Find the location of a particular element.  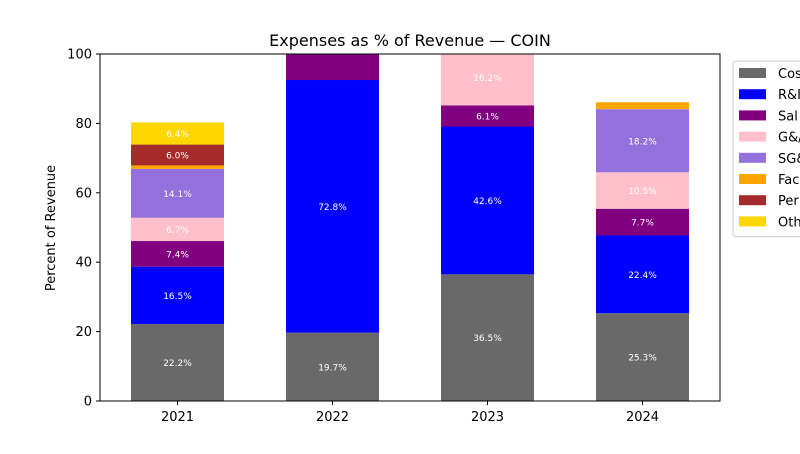

bar-sales-2022 is located at coordinates (332, 67).